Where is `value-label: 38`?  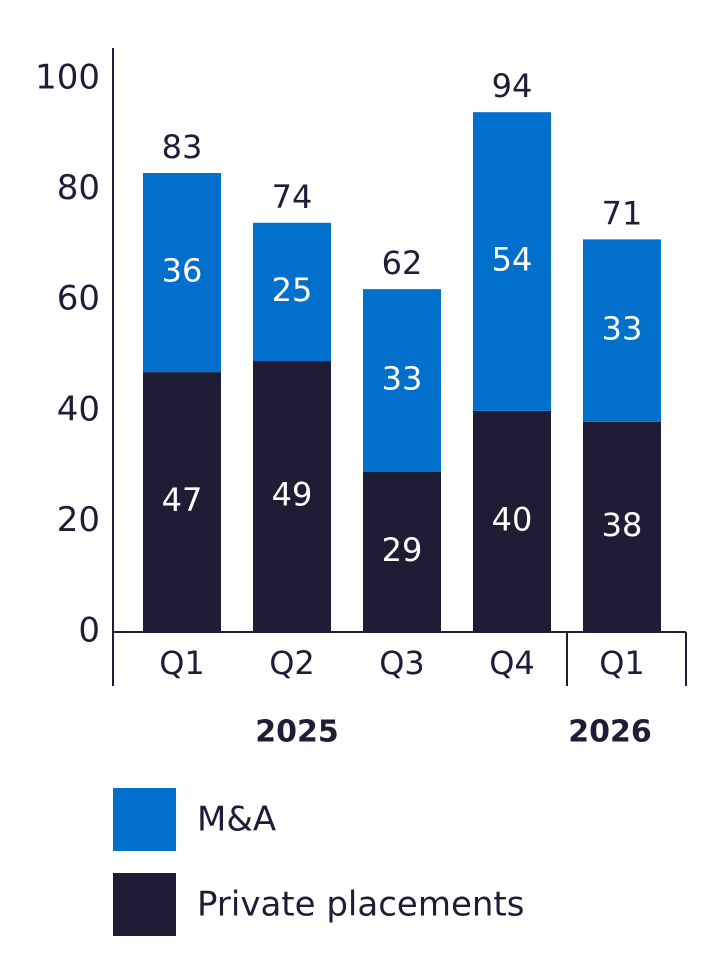 value-label: 38 is located at coordinates (622, 525).